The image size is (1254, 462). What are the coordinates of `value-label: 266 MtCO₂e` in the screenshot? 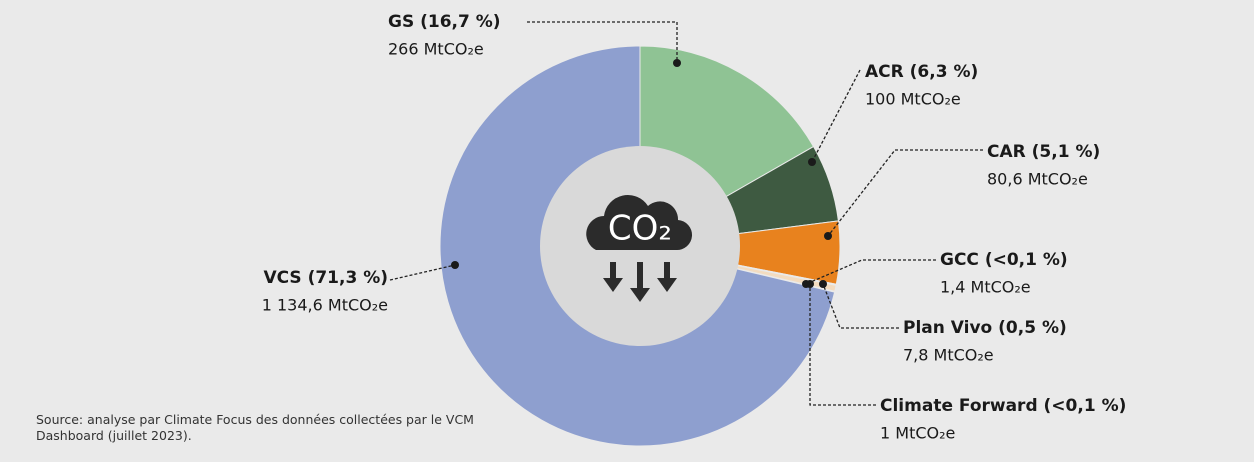 It's located at (436, 49).